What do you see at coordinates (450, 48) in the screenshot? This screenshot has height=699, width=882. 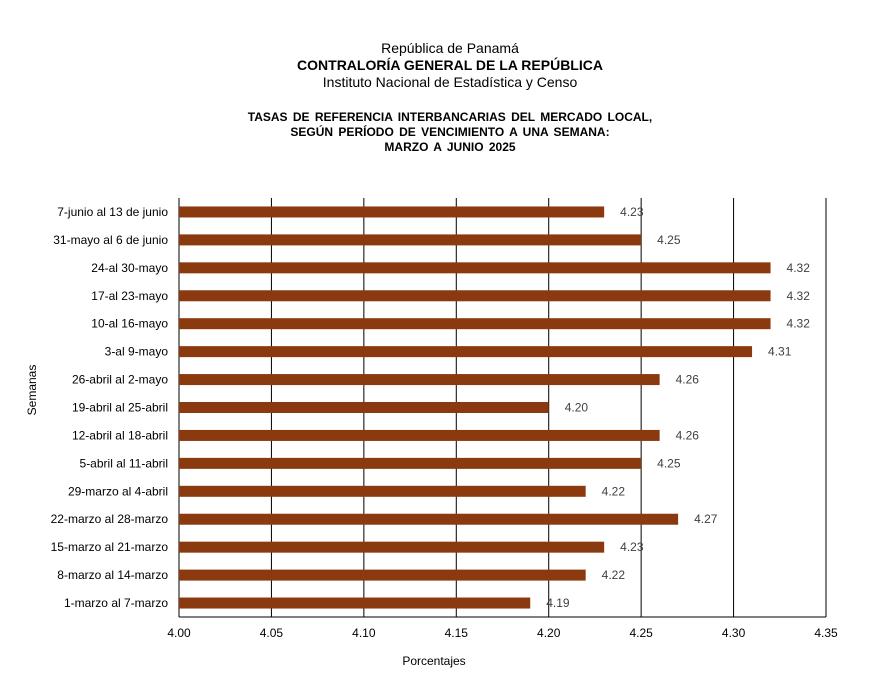 I see `country-name: República de Panamá` at bounding box center [450, 48].